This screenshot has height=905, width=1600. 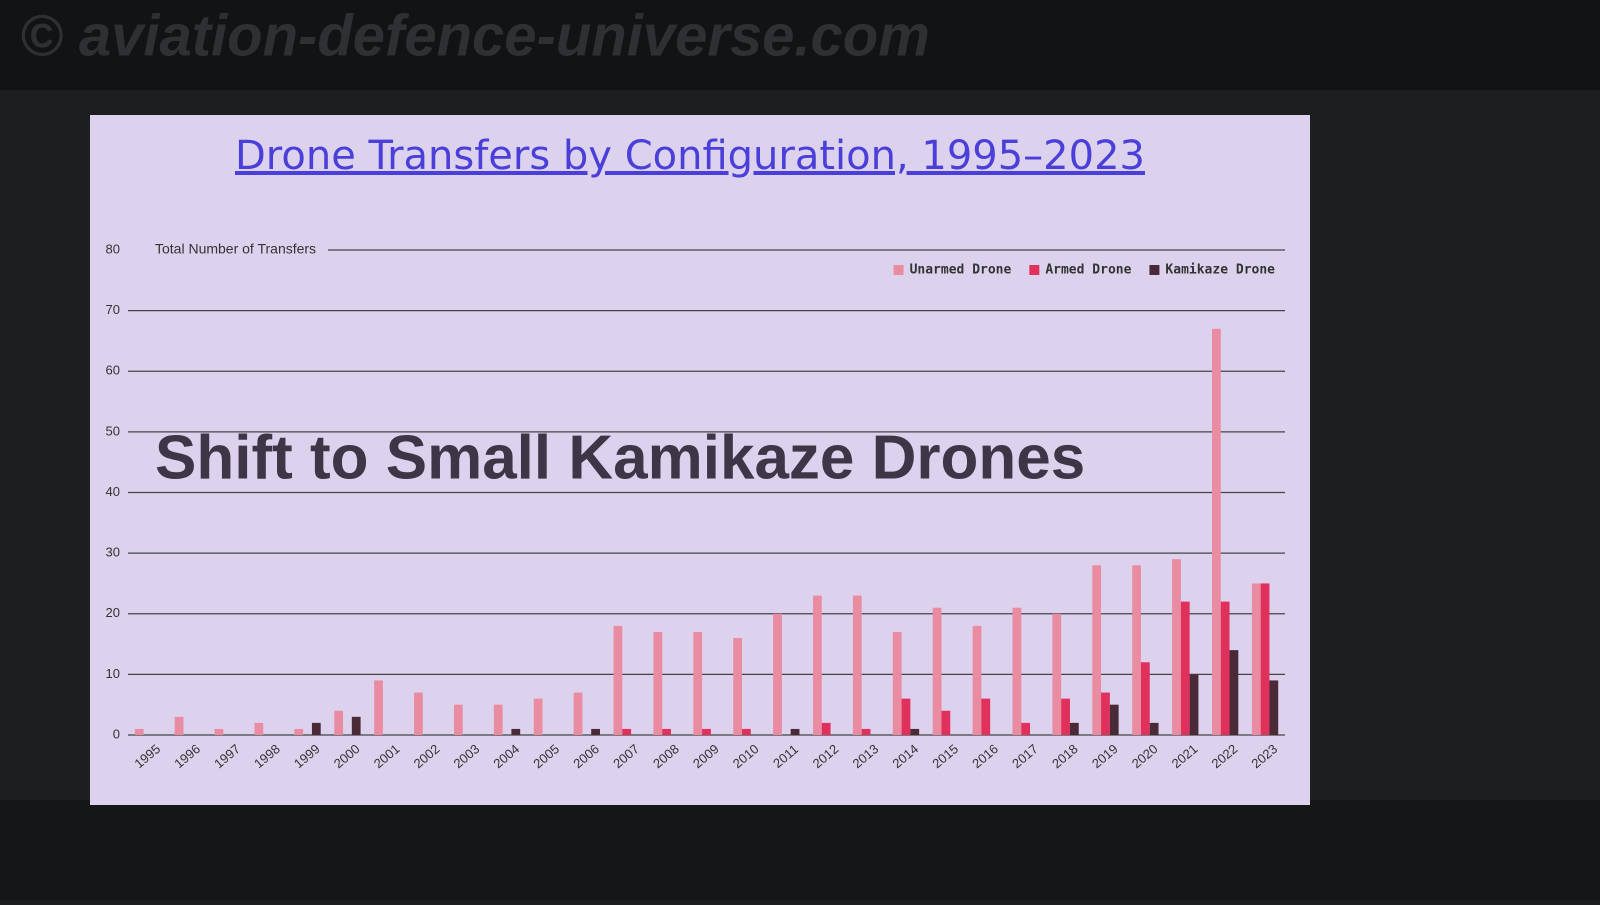 What do you see at coordinates (800, 850) in the screenshot?
I see `floor` at bounding box center [800, 850].